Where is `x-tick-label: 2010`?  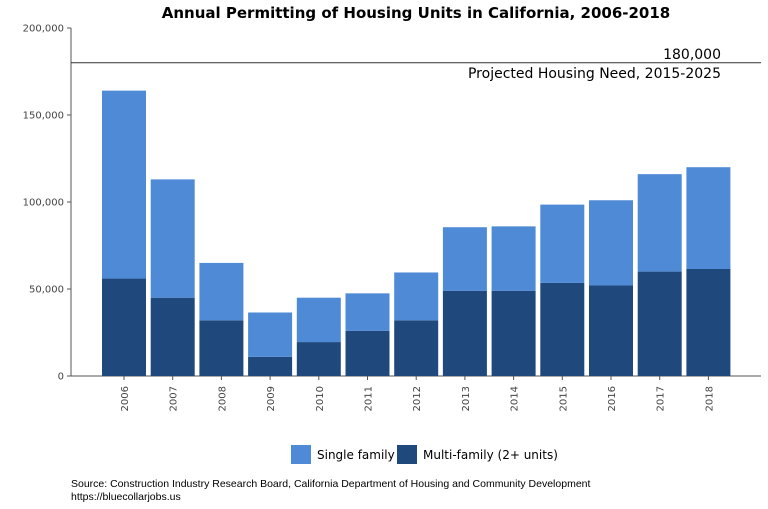
x-tick-label: 2010 is located at coordinates (320, 398).